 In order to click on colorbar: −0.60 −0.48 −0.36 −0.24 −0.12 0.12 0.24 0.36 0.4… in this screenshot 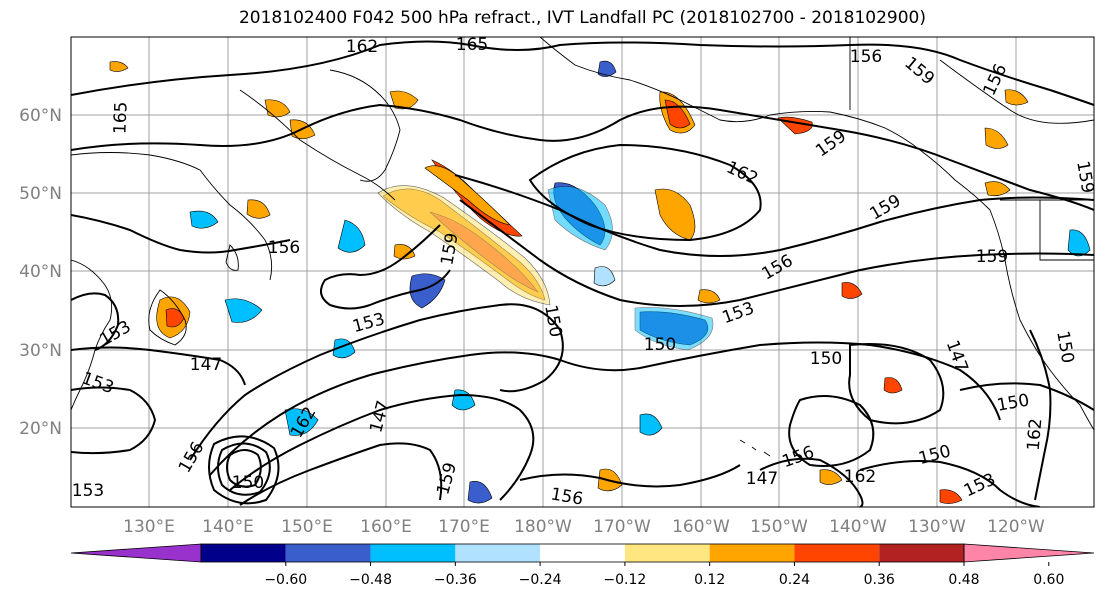, I will do `click(582, 565)`.